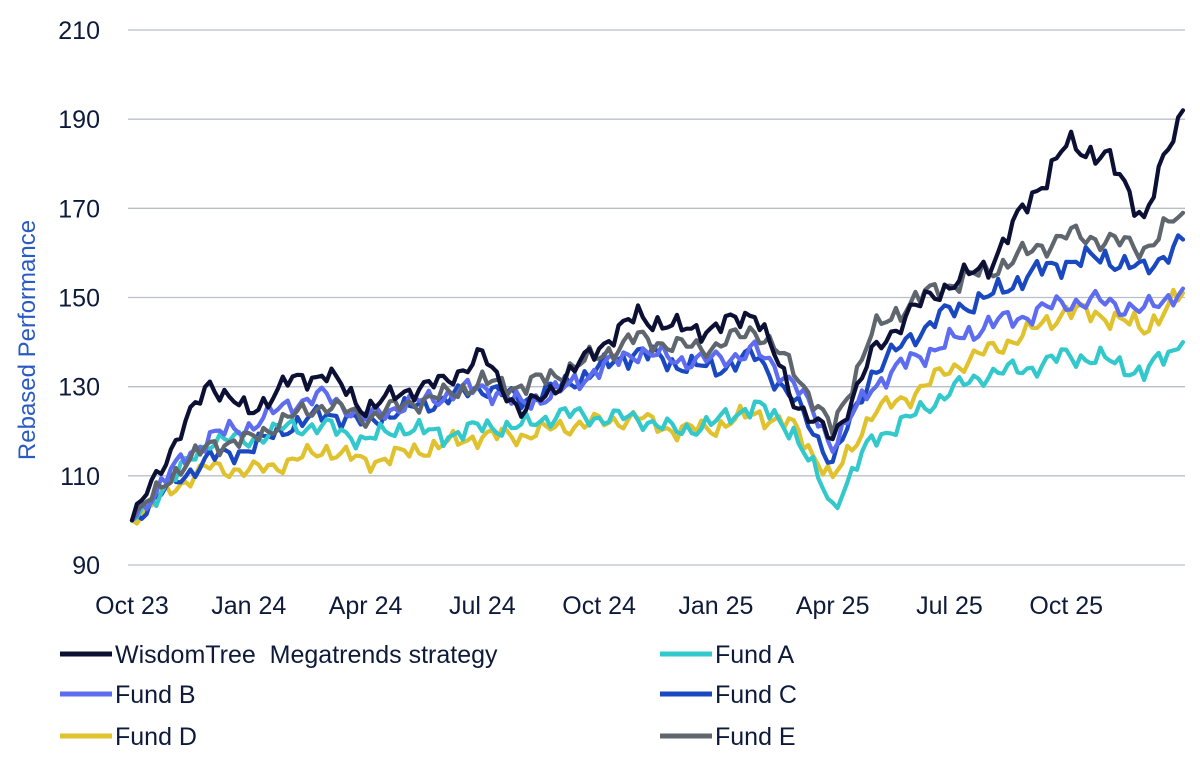 This screenshot has width=1200, height=758. I want to click on x-tick-label: Oct 24, so click(599, 606).